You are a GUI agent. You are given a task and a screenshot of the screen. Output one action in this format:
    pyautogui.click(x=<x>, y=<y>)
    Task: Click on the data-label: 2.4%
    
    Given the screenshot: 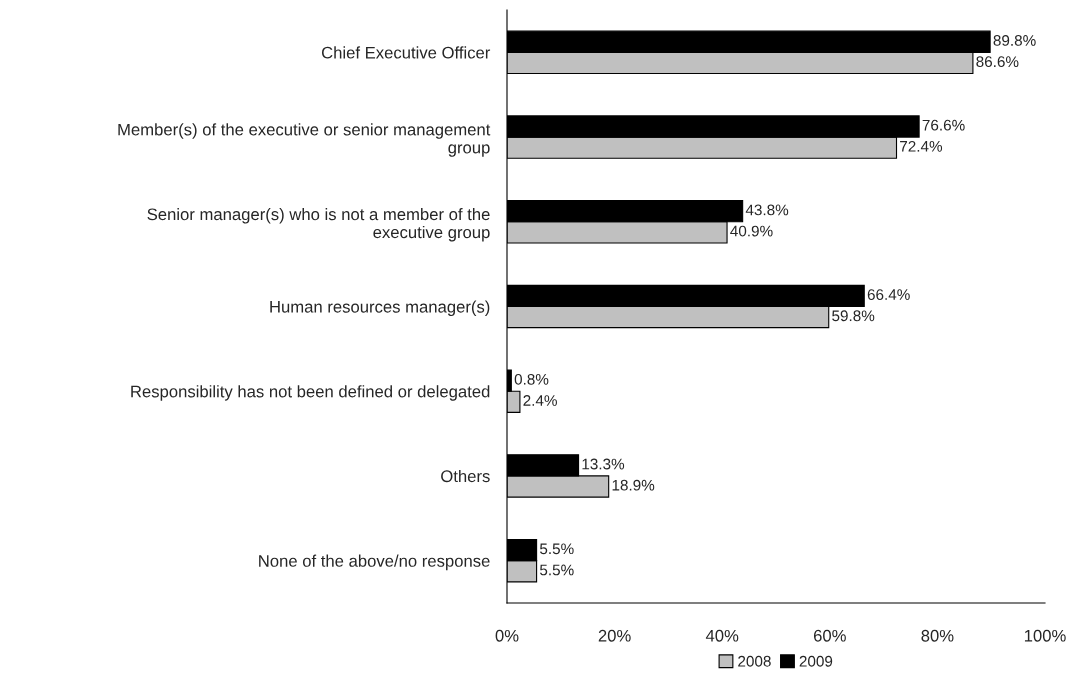 What is the action you would take?
    pyautogui.click(x=540, y=400)
    